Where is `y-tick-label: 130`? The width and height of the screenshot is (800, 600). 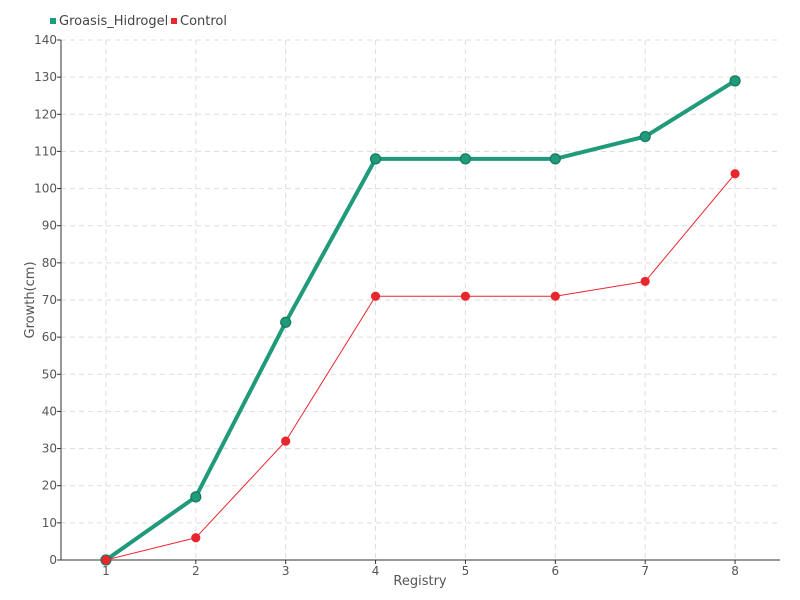
y-tick-label: 130 is located at coordinates (45, 77).